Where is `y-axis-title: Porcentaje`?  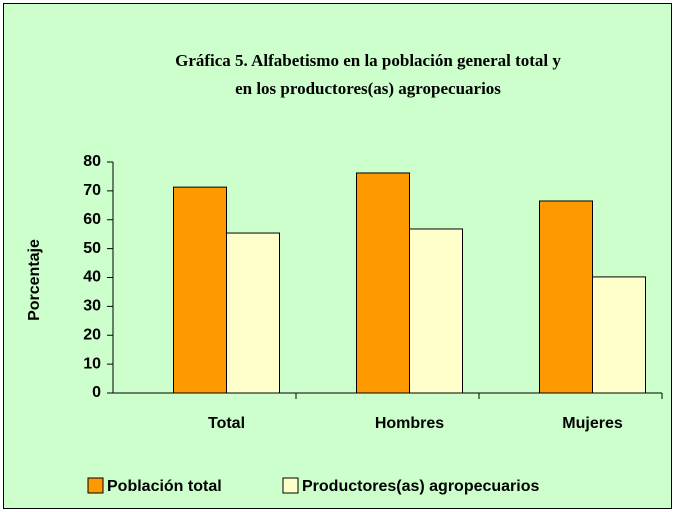 y-axis-title: Porcentaje is located at coordinates (34, 280).